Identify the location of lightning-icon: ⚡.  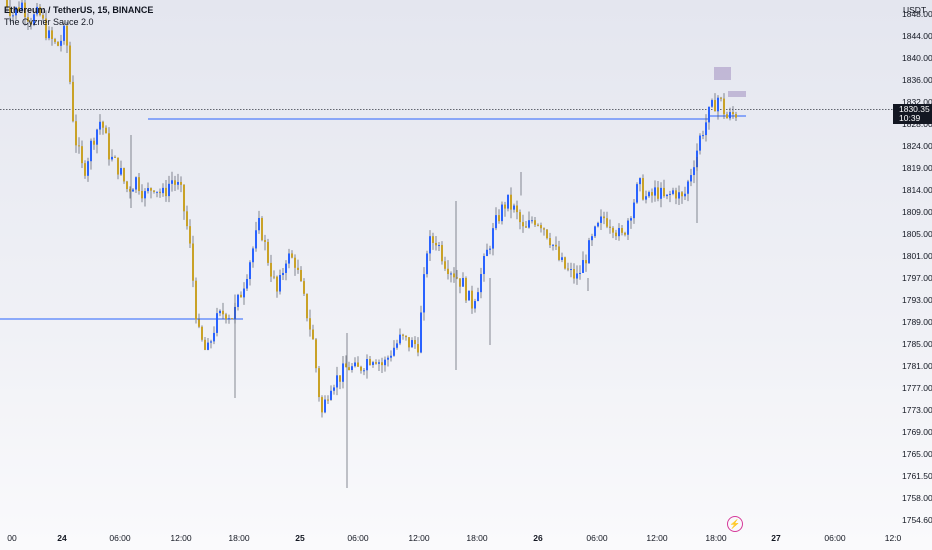
(735, 524).